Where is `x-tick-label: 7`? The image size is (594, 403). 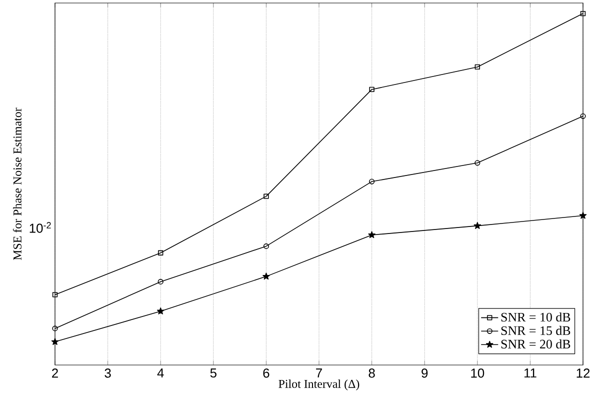
x-tick-label: 7 is located at coordinates (319, 373).